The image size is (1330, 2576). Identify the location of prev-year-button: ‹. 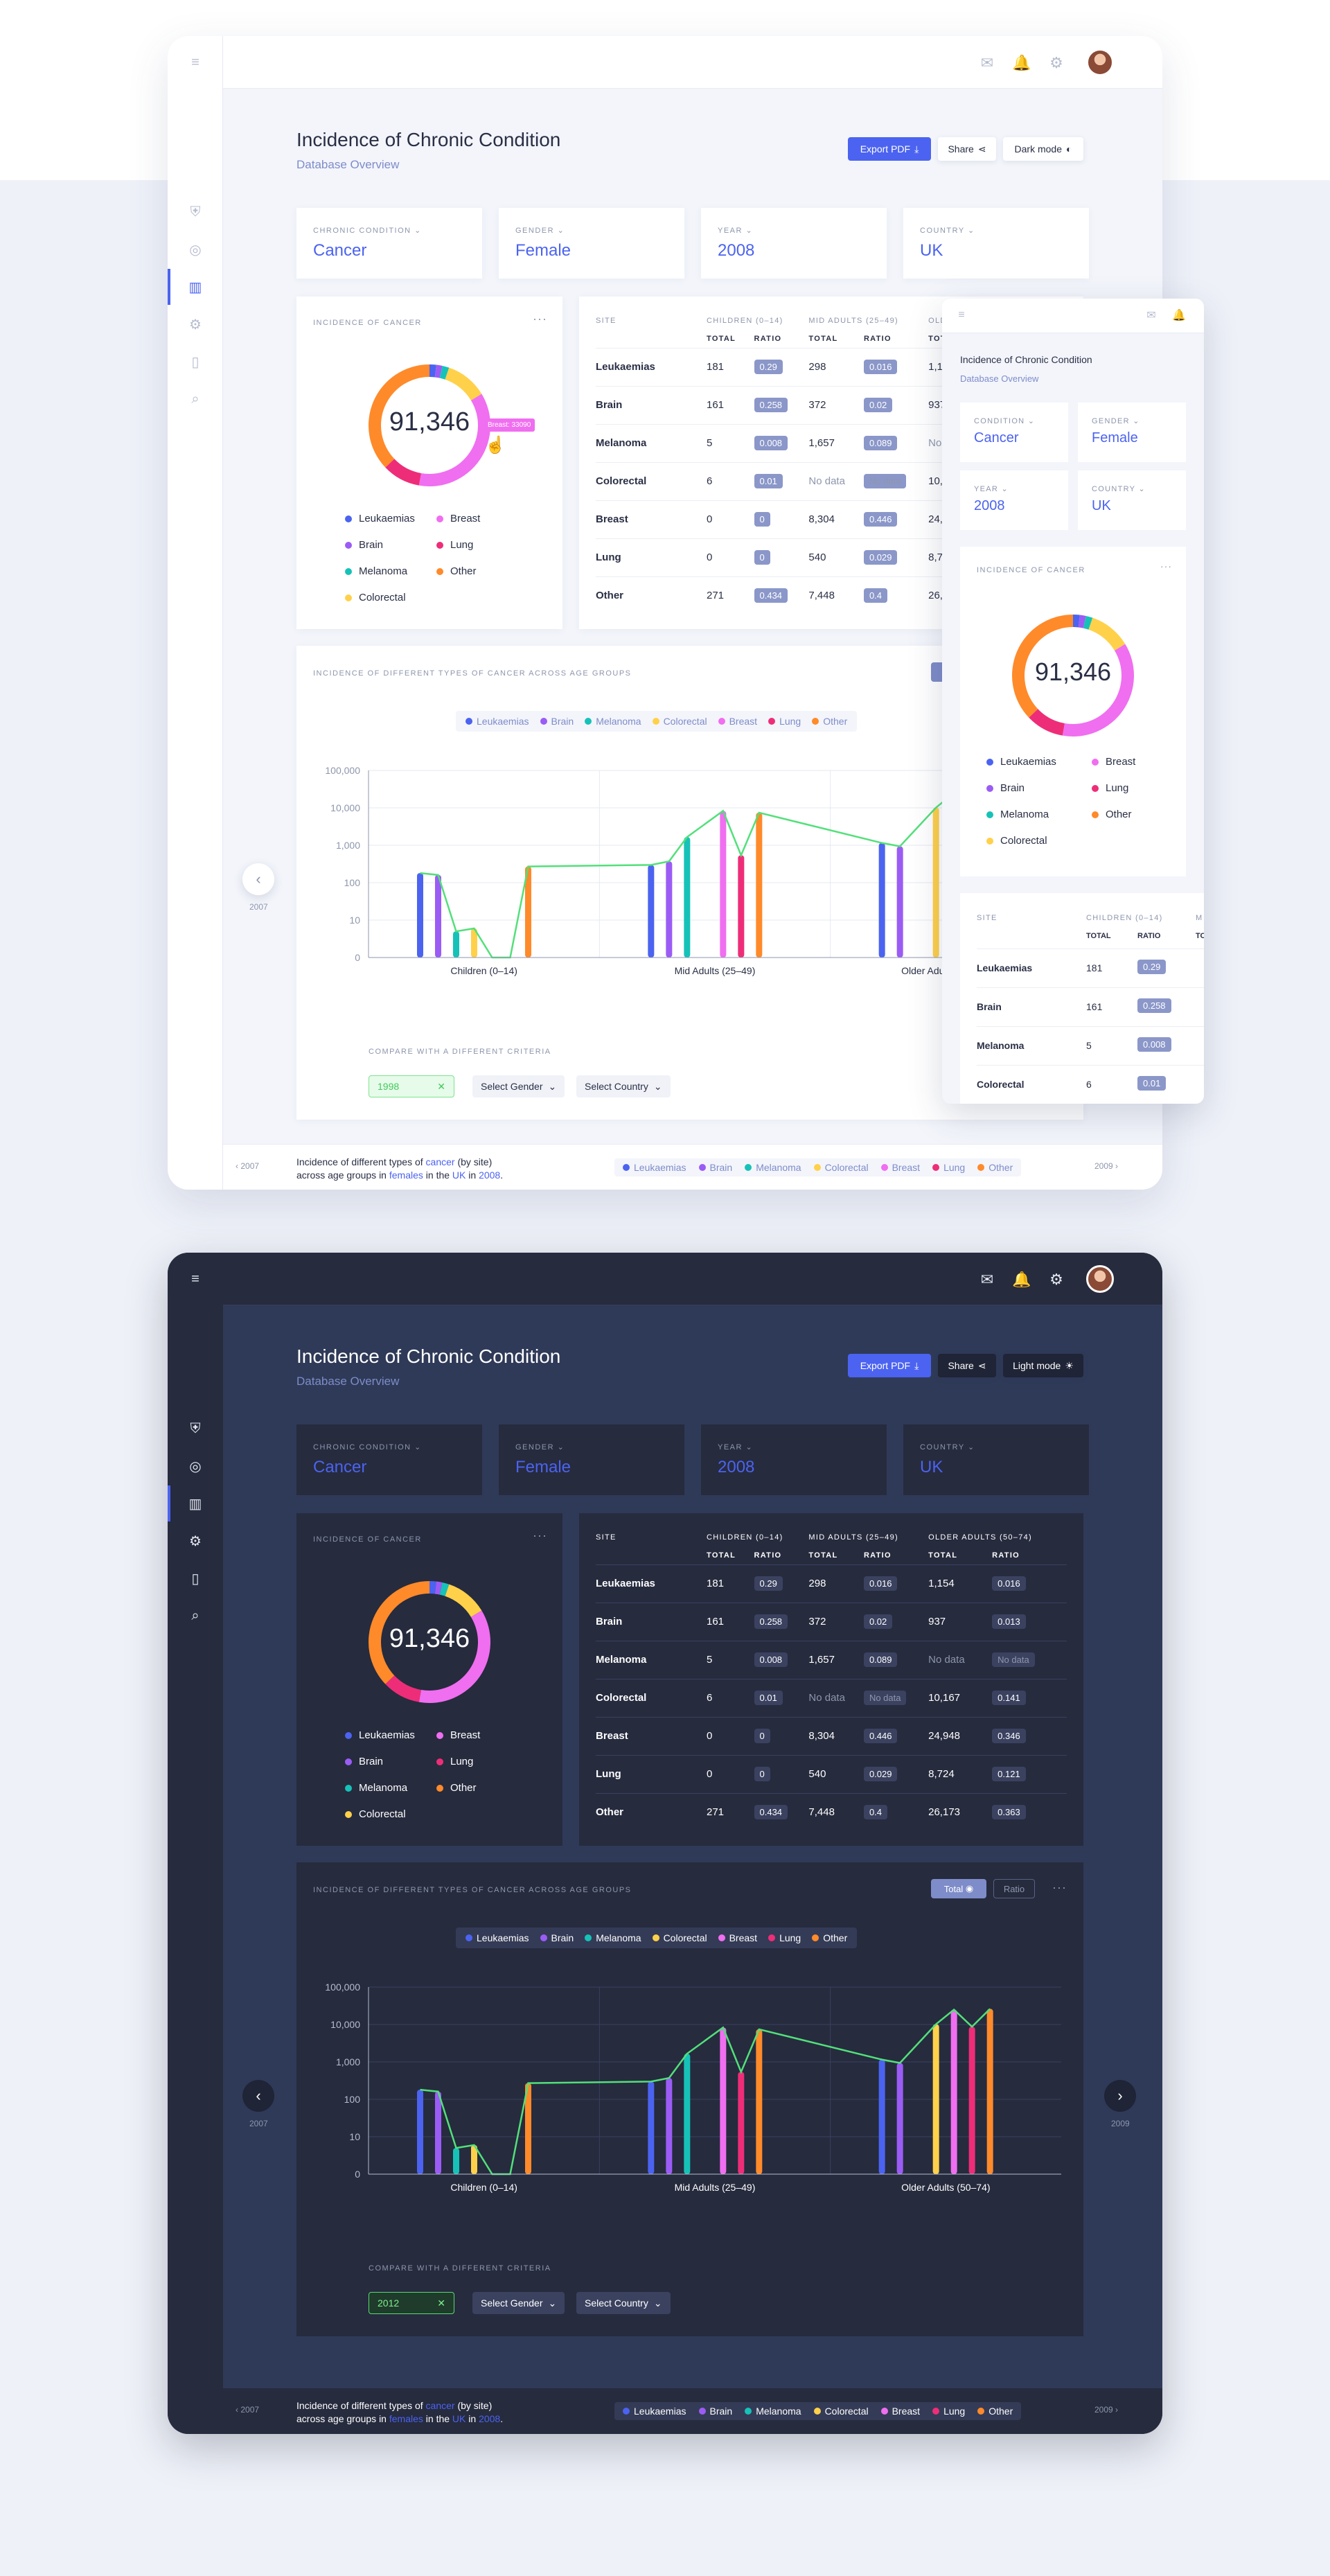
(258, 2096).